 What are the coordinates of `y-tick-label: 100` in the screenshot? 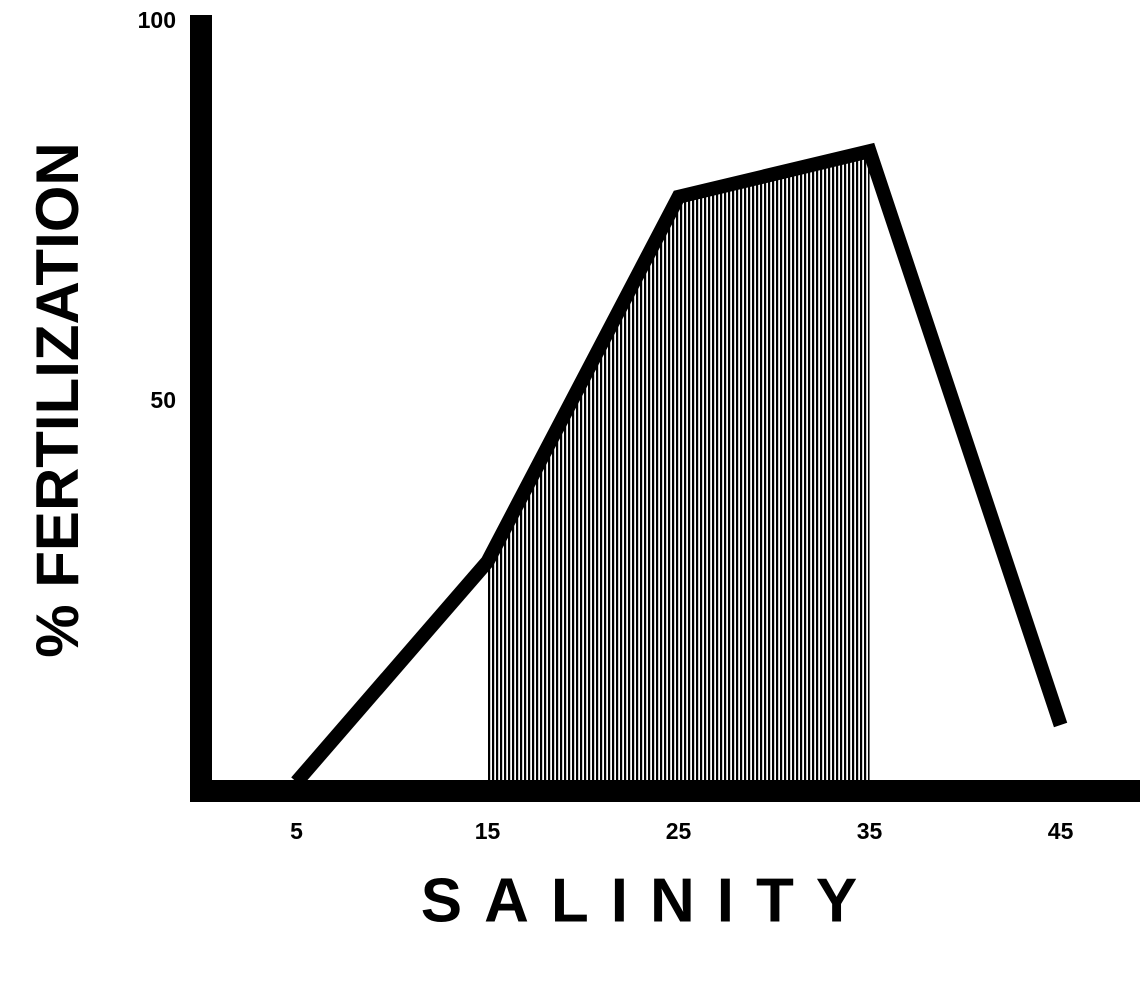 It's located at (157, 20).